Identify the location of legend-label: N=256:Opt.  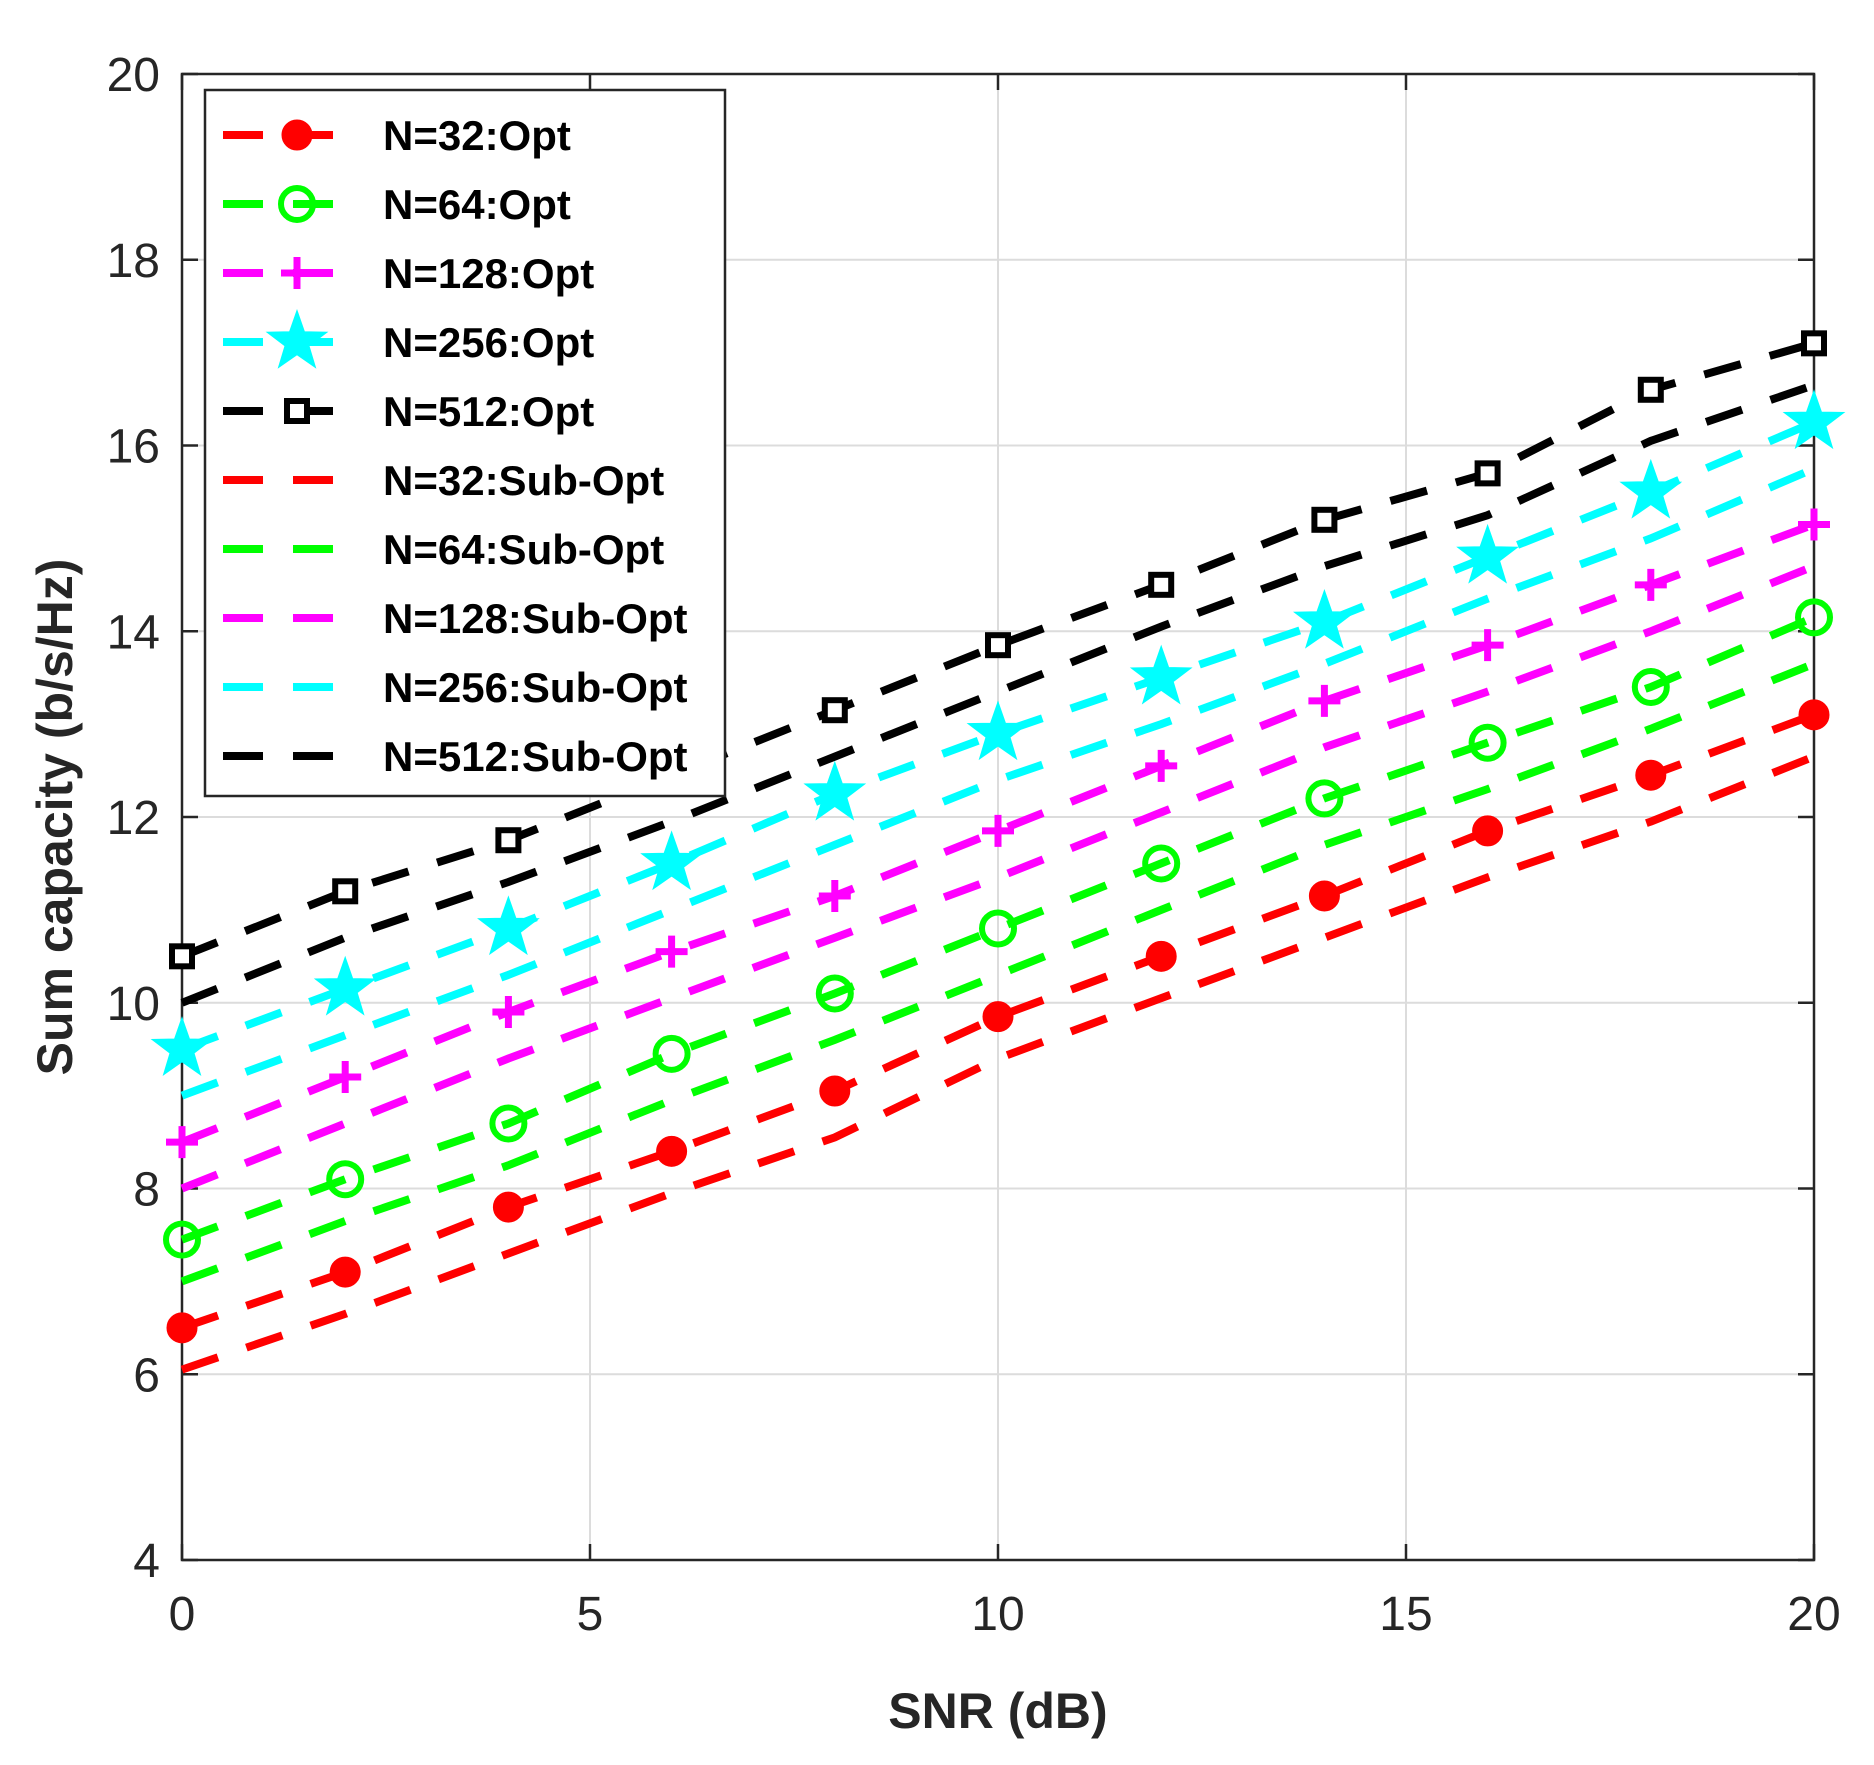
(488, 342).